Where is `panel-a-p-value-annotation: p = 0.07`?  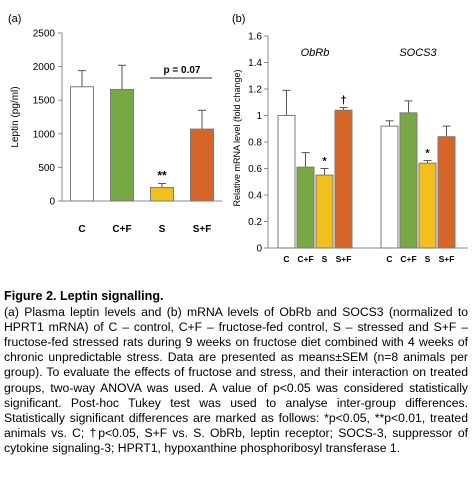
panel-a-p-value-annotation: p = 0.07 is located at coordinates (182, 70).